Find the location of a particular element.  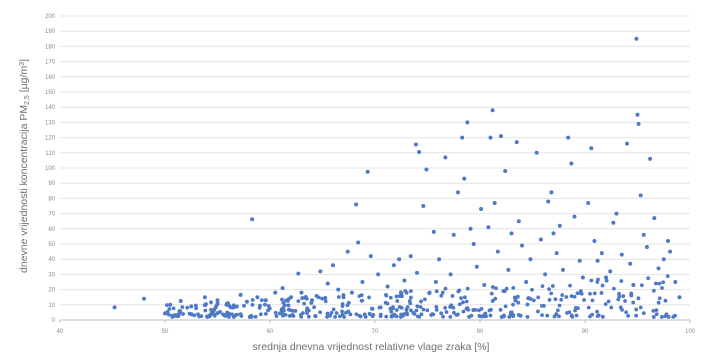

y-tick-label: 60 is located at coordinates (51, 230).